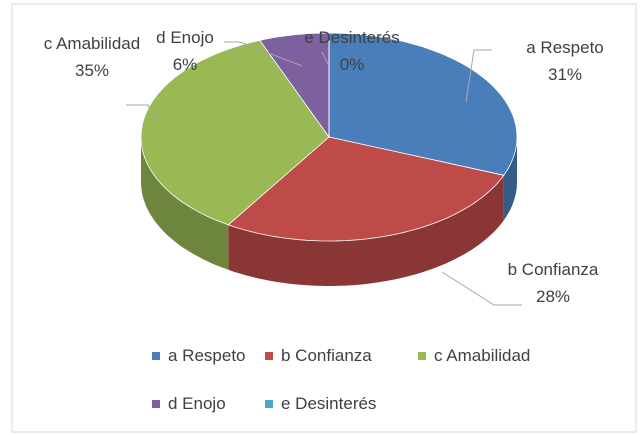 The image size is (642, 435). Describe the element at coordinates (565, 61) in the screenshot. I see `data-label: a Respeto 31%` at that location.